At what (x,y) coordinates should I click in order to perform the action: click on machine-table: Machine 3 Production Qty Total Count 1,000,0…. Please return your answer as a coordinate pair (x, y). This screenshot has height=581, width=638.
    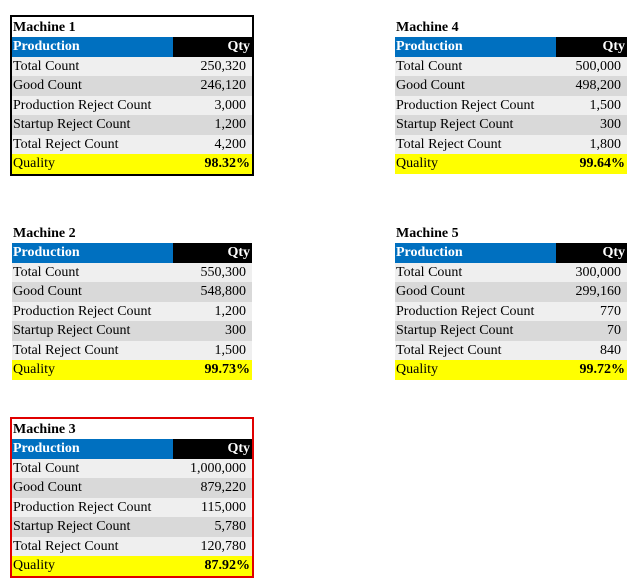
    Looking at the image, I should click on (132, 497).